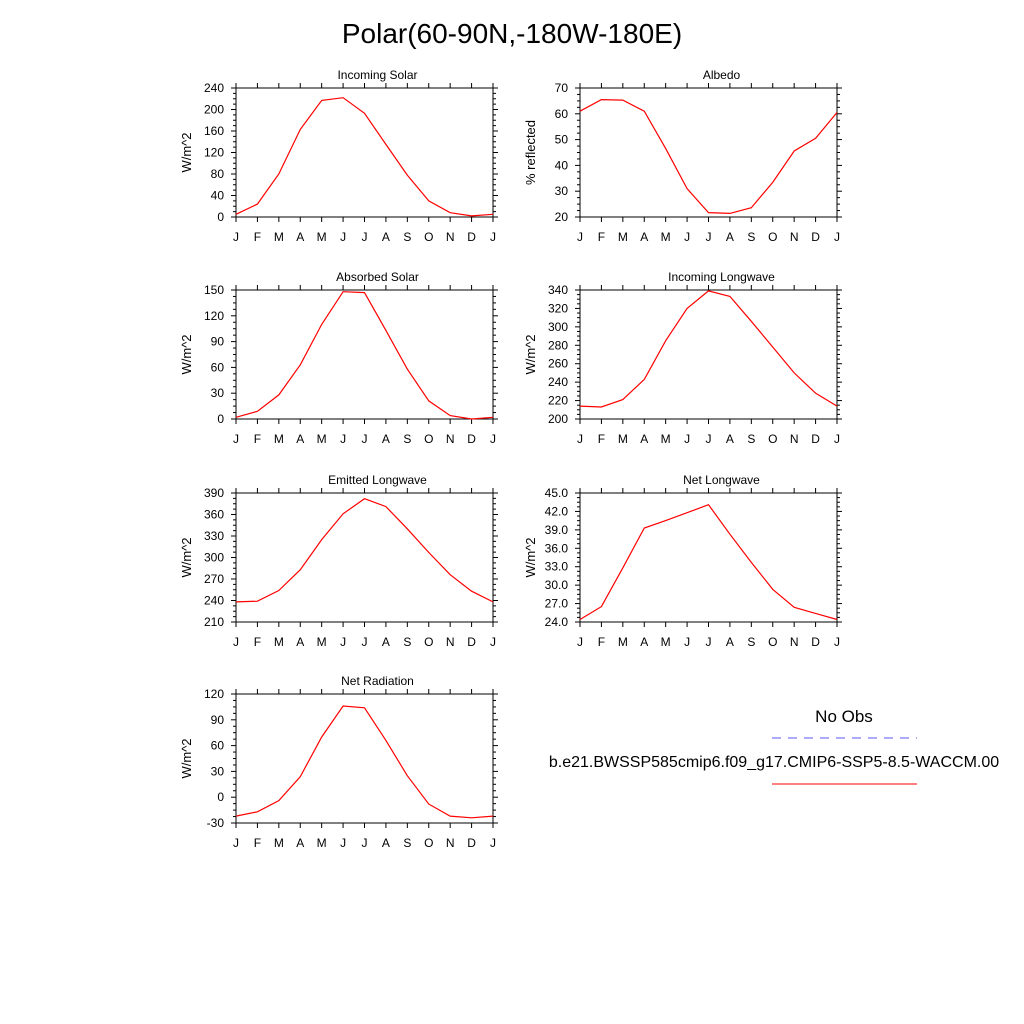  Describe the element at coordinates (214, 601) in the screenshot. I see `y-tick-label: 240` at that location.